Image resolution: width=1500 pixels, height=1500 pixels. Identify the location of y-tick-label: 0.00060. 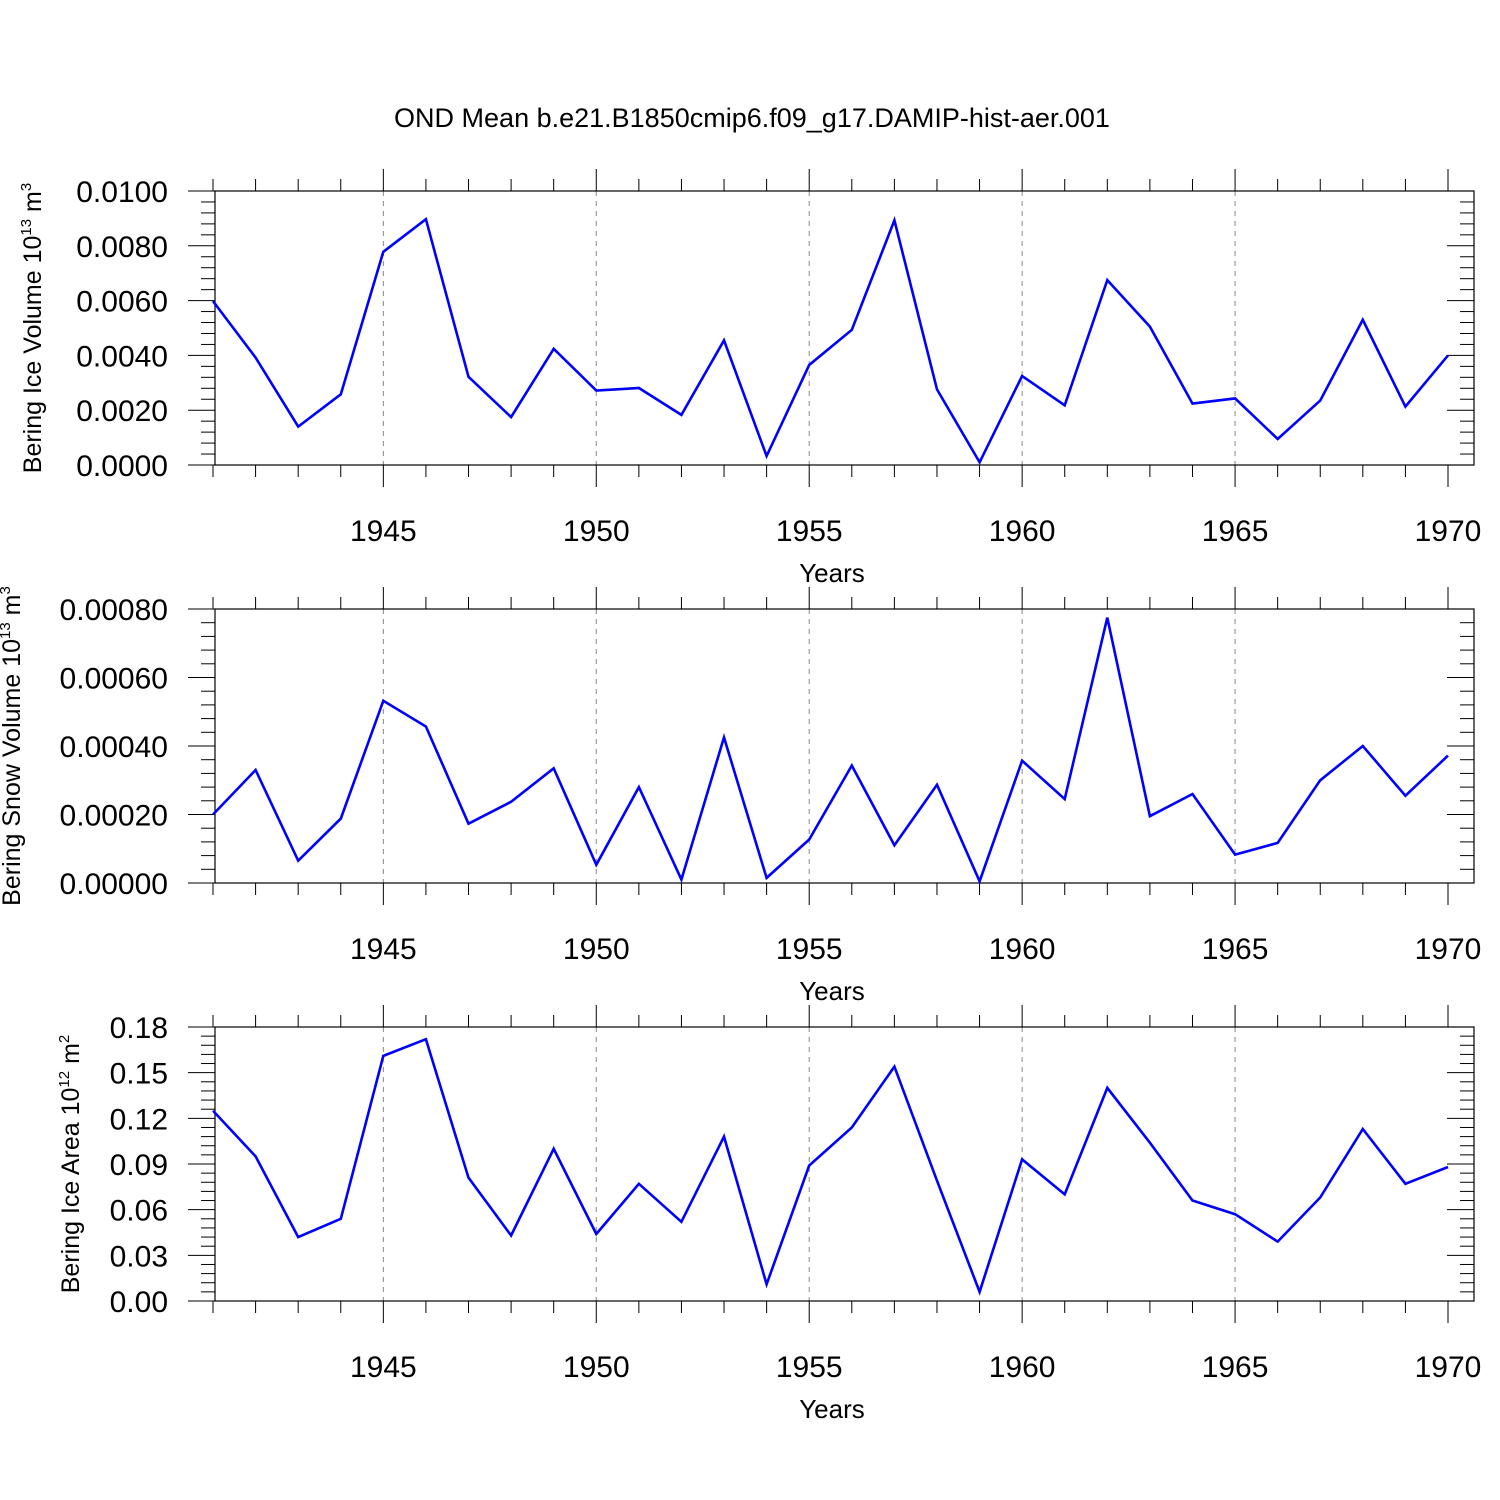
(114, 679).